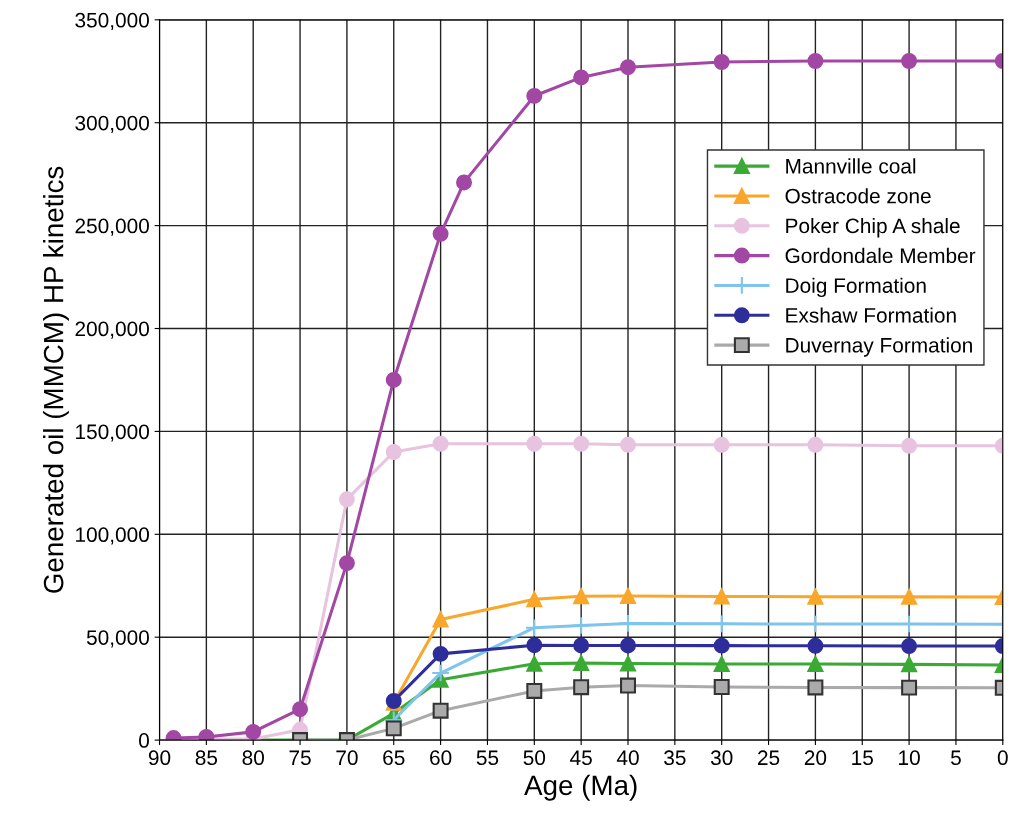  Describe the element at coordinates (206, 758) in the screenshot. I see `x-tick-label: 85` at that location.